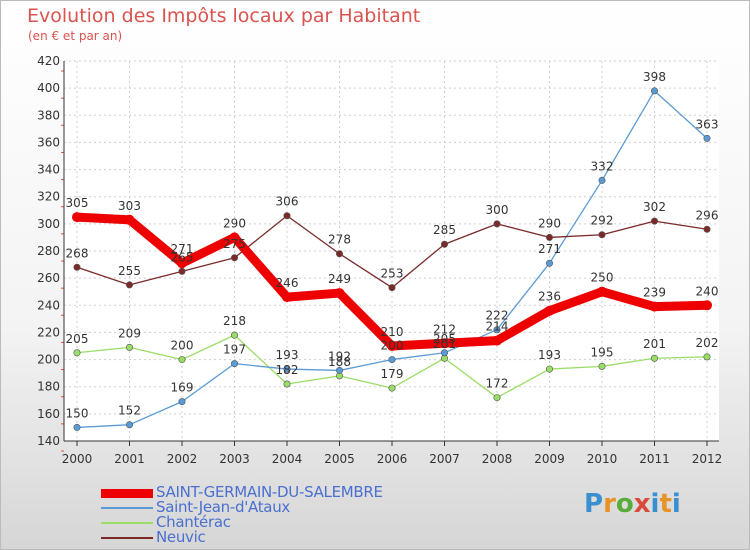  Describe the element at coordinates (549, 459) in the screenshot. I see `x-tick-label: 2009` at that location.